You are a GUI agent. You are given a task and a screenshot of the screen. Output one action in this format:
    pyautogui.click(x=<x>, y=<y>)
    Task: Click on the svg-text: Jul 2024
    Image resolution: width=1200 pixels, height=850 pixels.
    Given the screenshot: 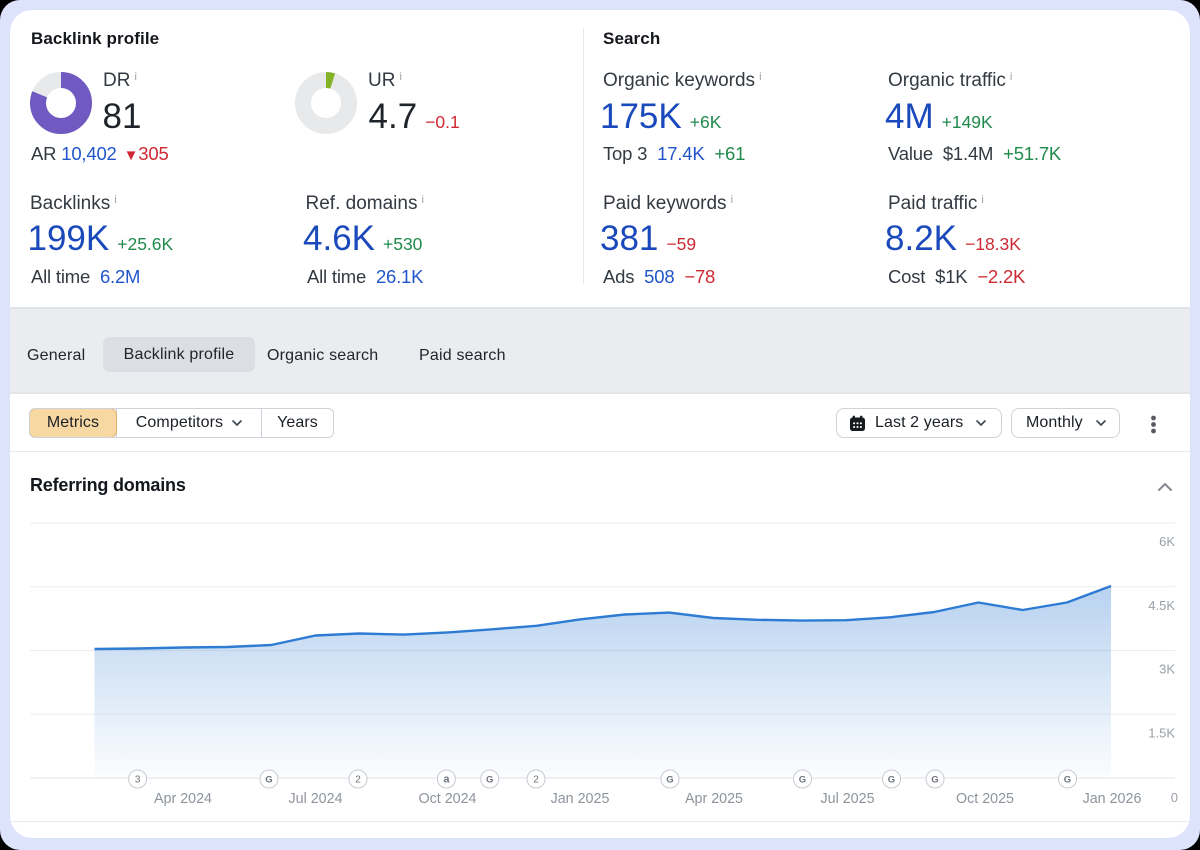 What is the action you would take?
    pyautogui.click(x=315, y=799)
    